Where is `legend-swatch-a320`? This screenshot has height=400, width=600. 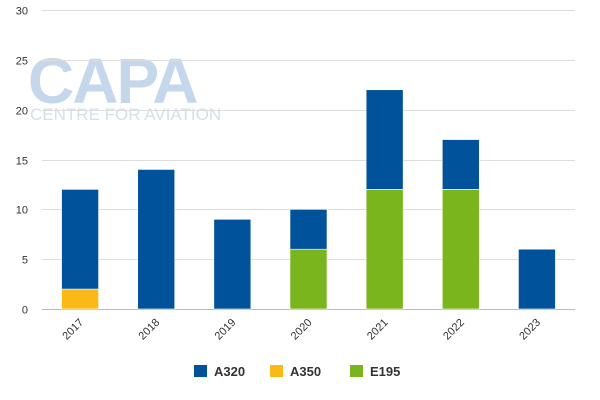
legend-swatch-a320 is located at coordinates (200, 371).